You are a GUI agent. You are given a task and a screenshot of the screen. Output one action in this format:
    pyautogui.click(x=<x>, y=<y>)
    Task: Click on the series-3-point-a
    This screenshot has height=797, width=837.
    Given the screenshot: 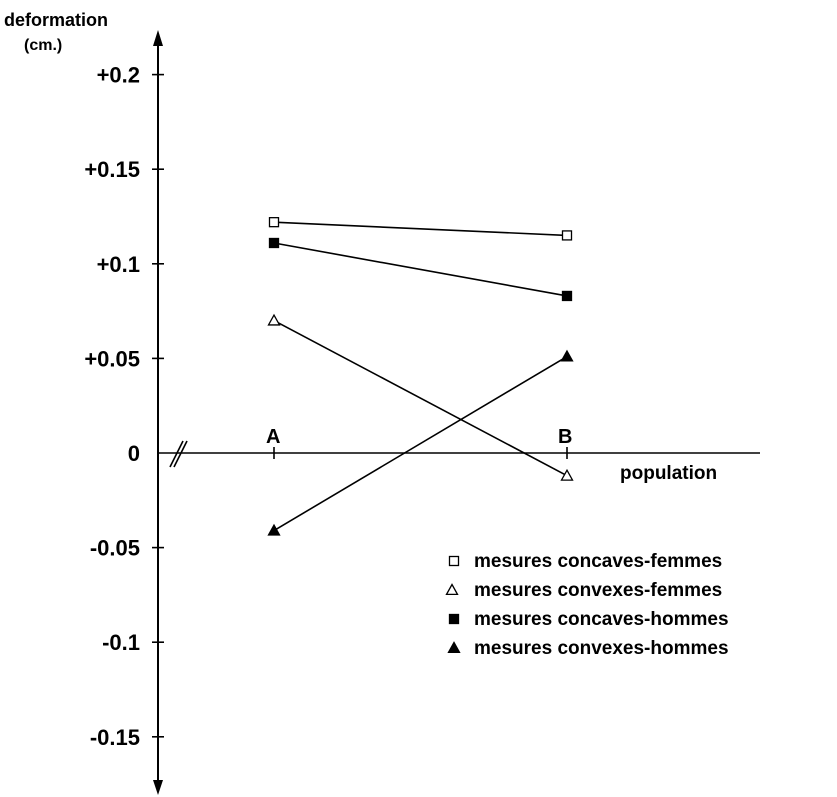 What is the action you would take?
    pyautogui.click(x=274, y=529)
    